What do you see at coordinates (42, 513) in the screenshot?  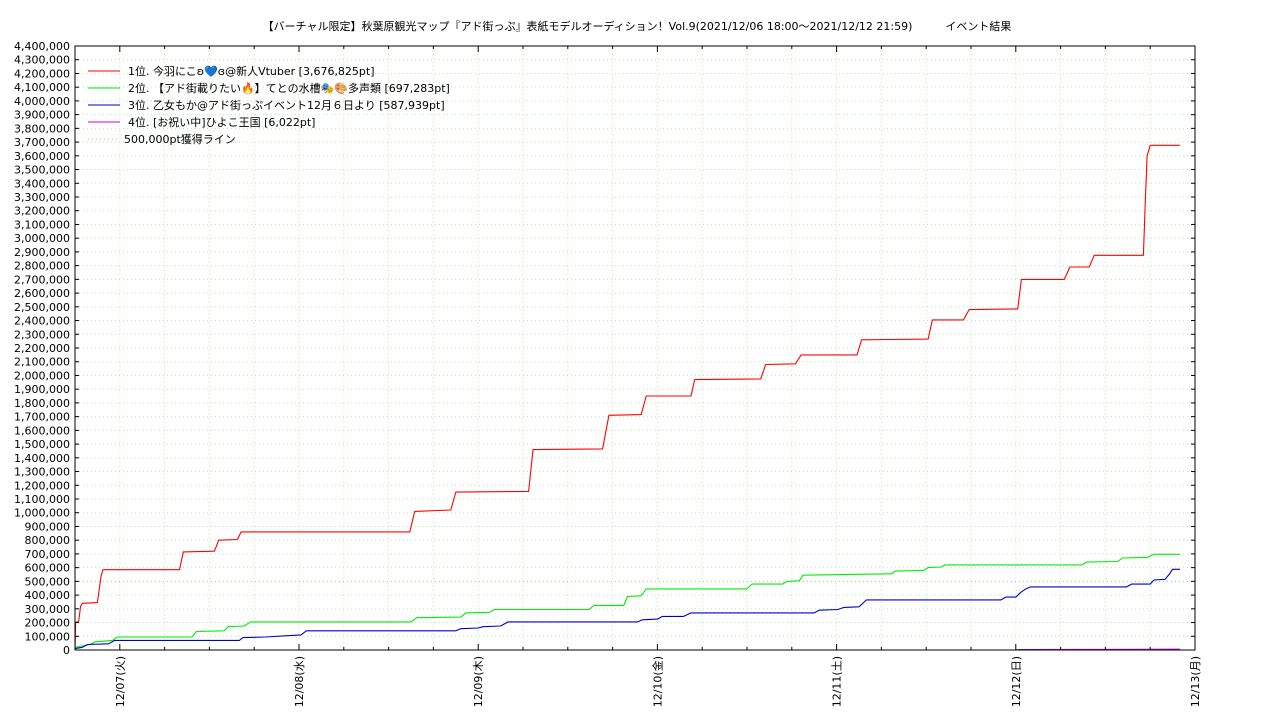 I see `y-tick-label: 1,000,000` at bounding box center [42, 513].